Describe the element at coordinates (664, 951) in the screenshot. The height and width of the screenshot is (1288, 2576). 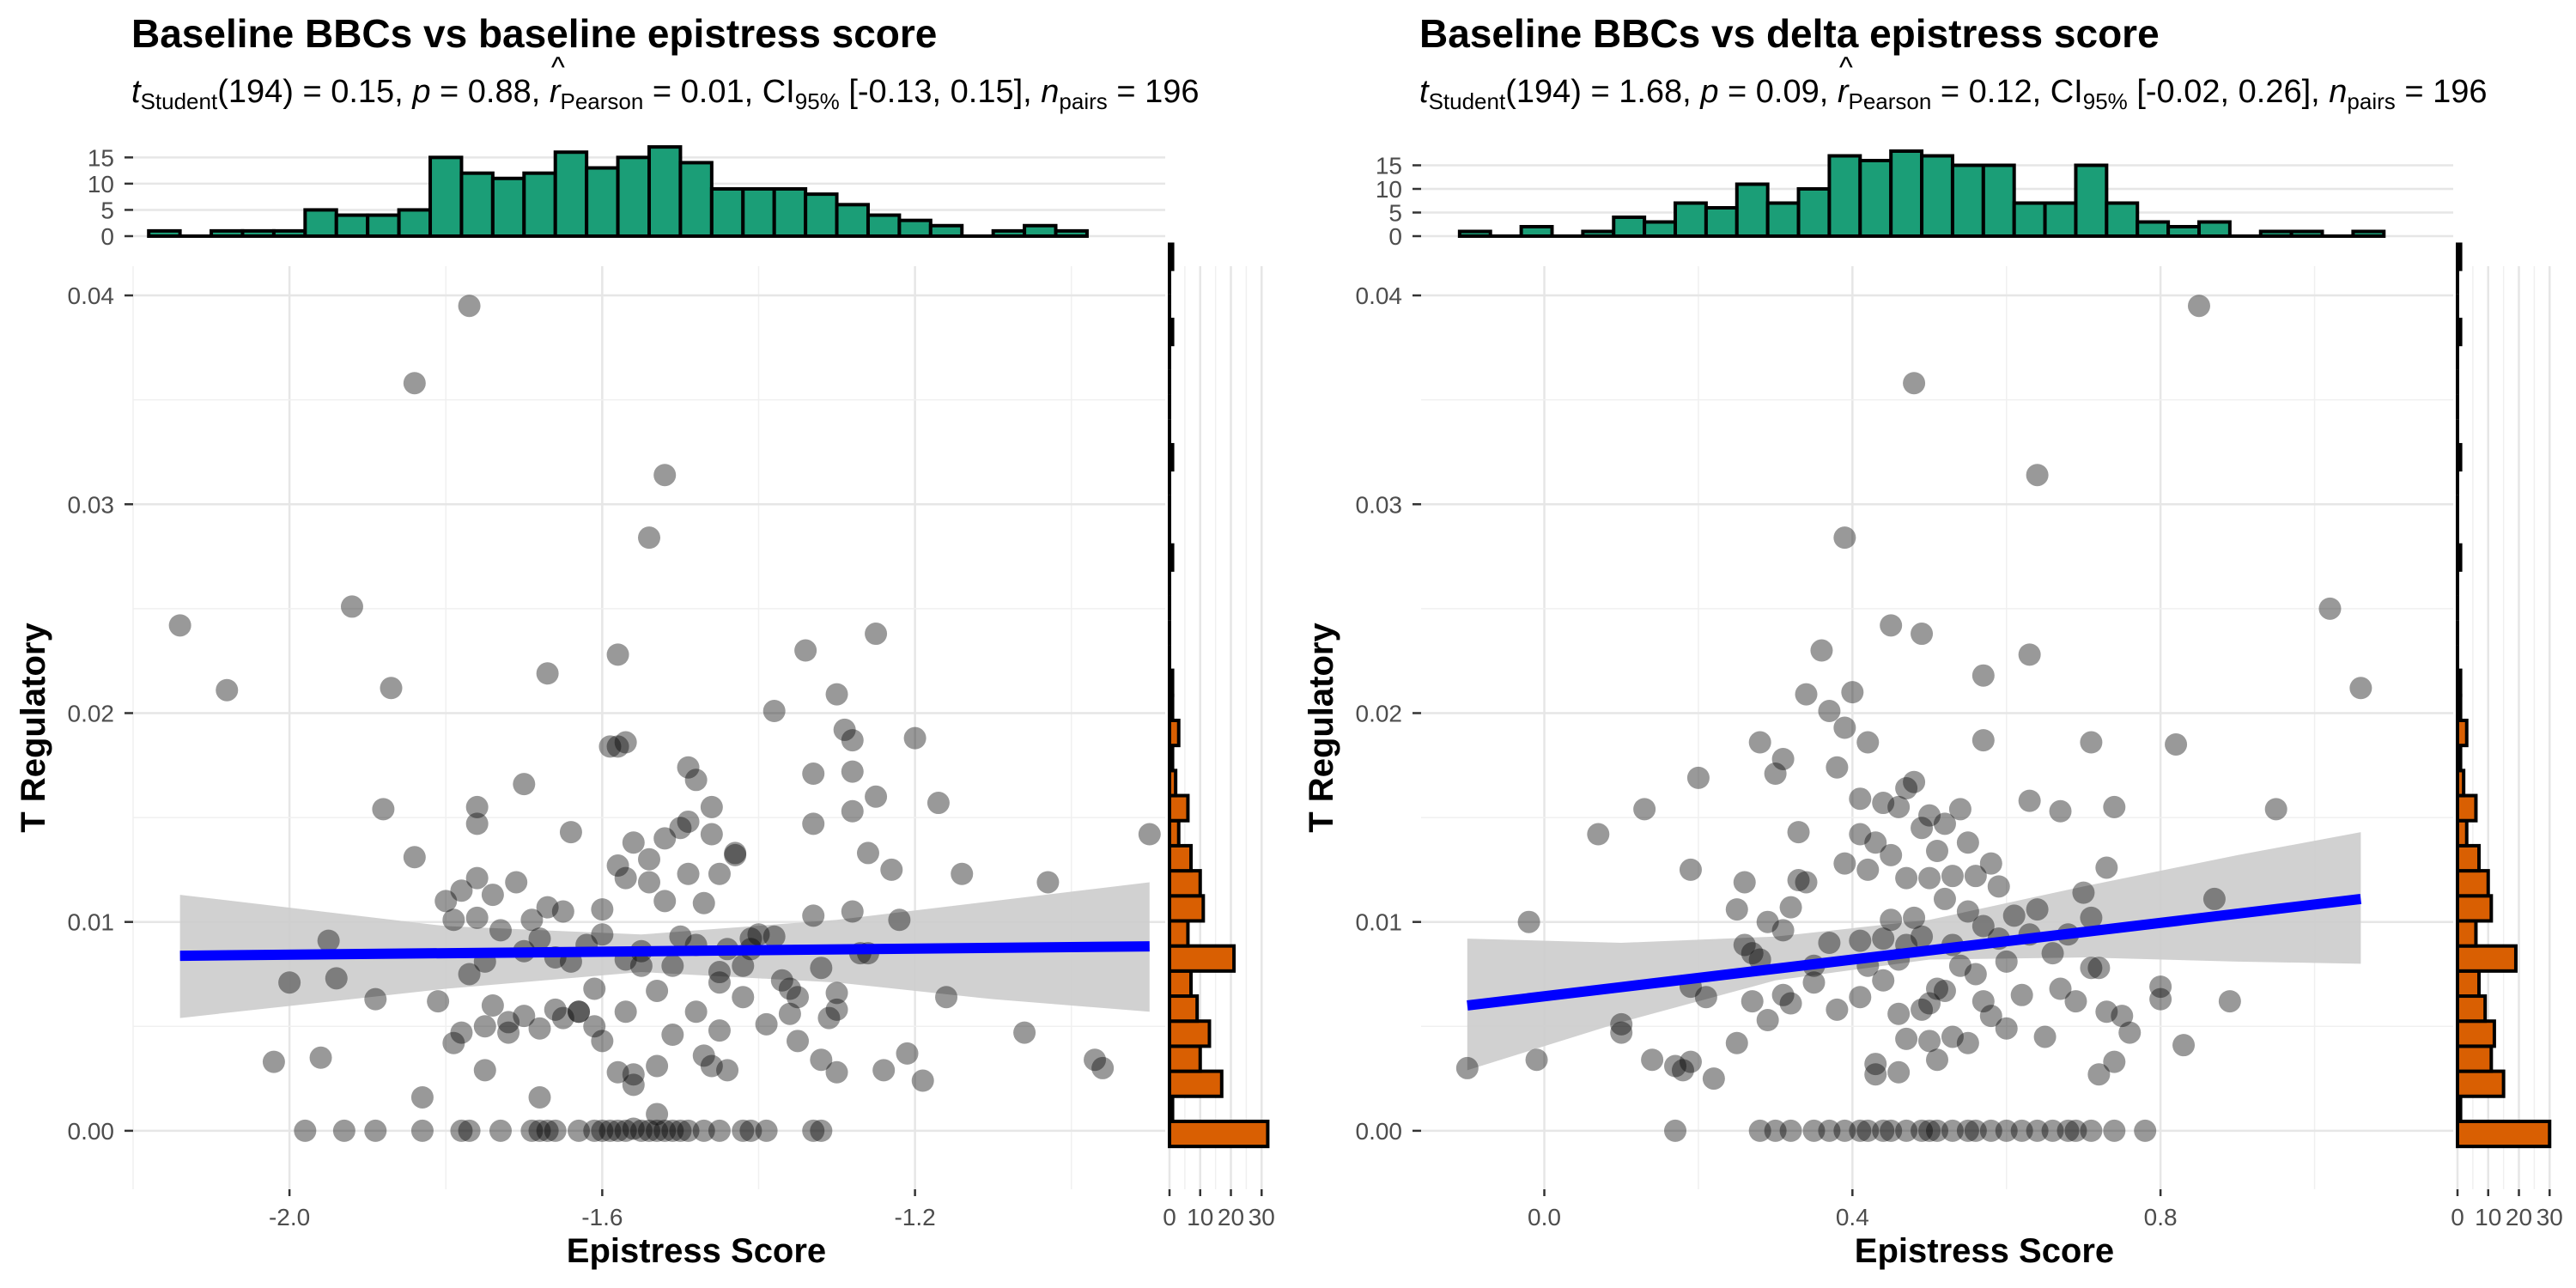
I see `regression-line` at that location.